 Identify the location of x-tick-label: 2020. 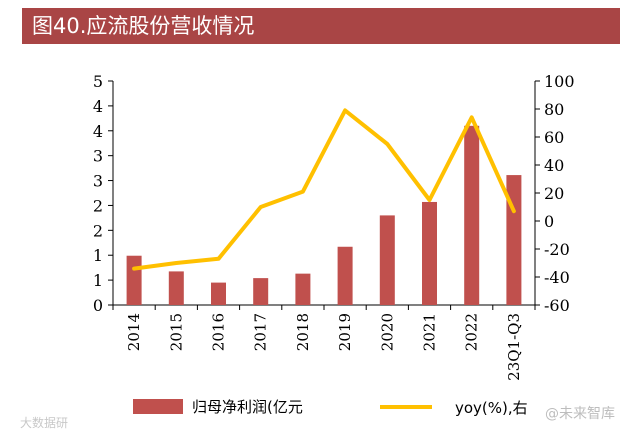
(387, 332).